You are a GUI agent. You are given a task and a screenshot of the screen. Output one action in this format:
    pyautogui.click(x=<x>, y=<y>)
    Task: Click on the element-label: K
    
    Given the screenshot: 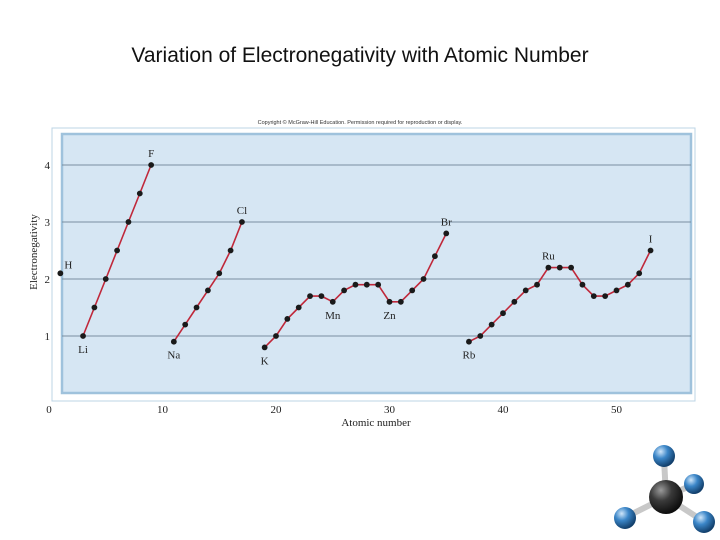 What is the action you would take?
    pyautogui.click(x=265, y=361)
    